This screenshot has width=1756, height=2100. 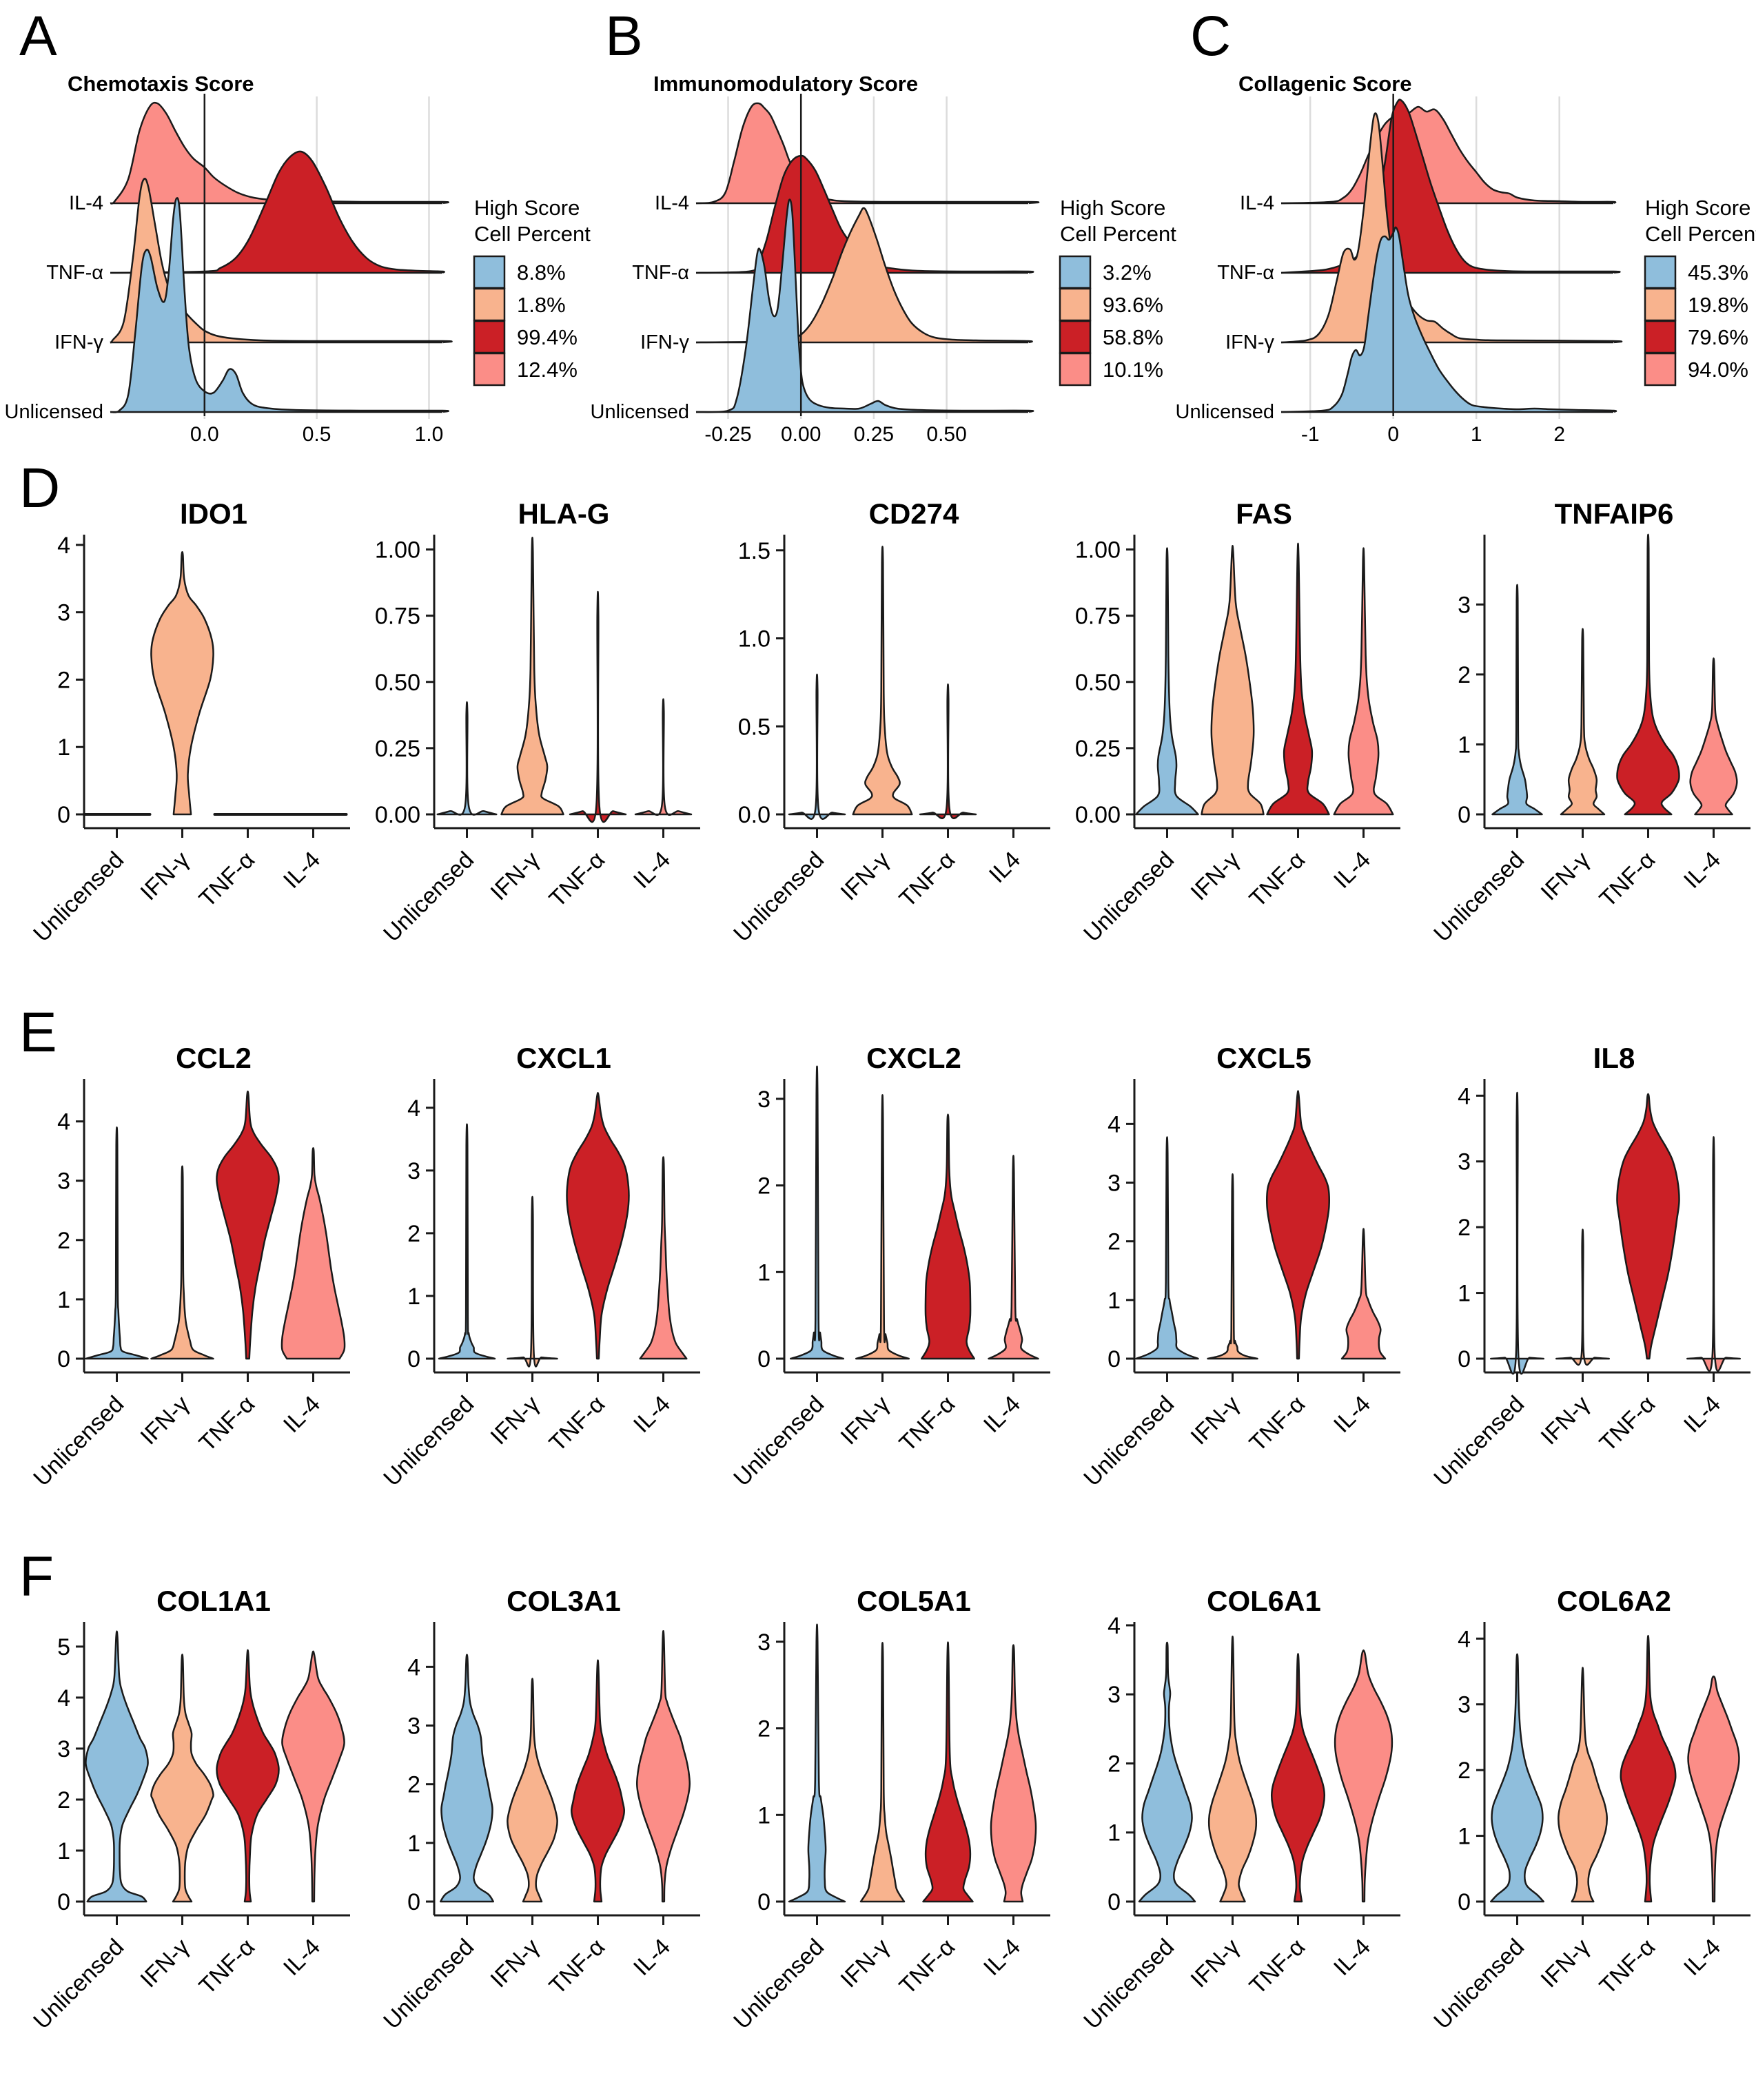 What do you see at coordinates (563, 1058) in the screenshot?
I see `violin-title: CXCL1` at bounding box center [563, 1058].